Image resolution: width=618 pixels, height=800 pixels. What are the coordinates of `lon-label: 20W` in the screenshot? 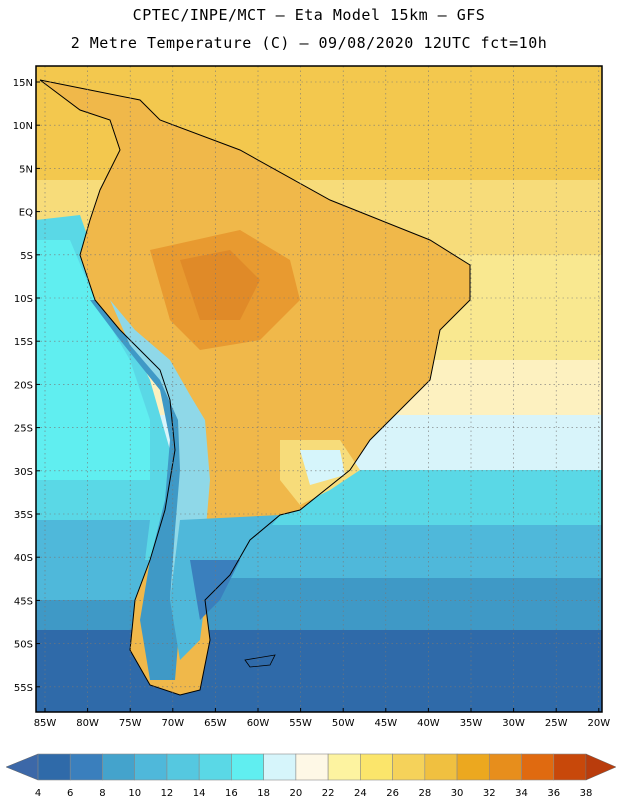 It's located at (598, 723).